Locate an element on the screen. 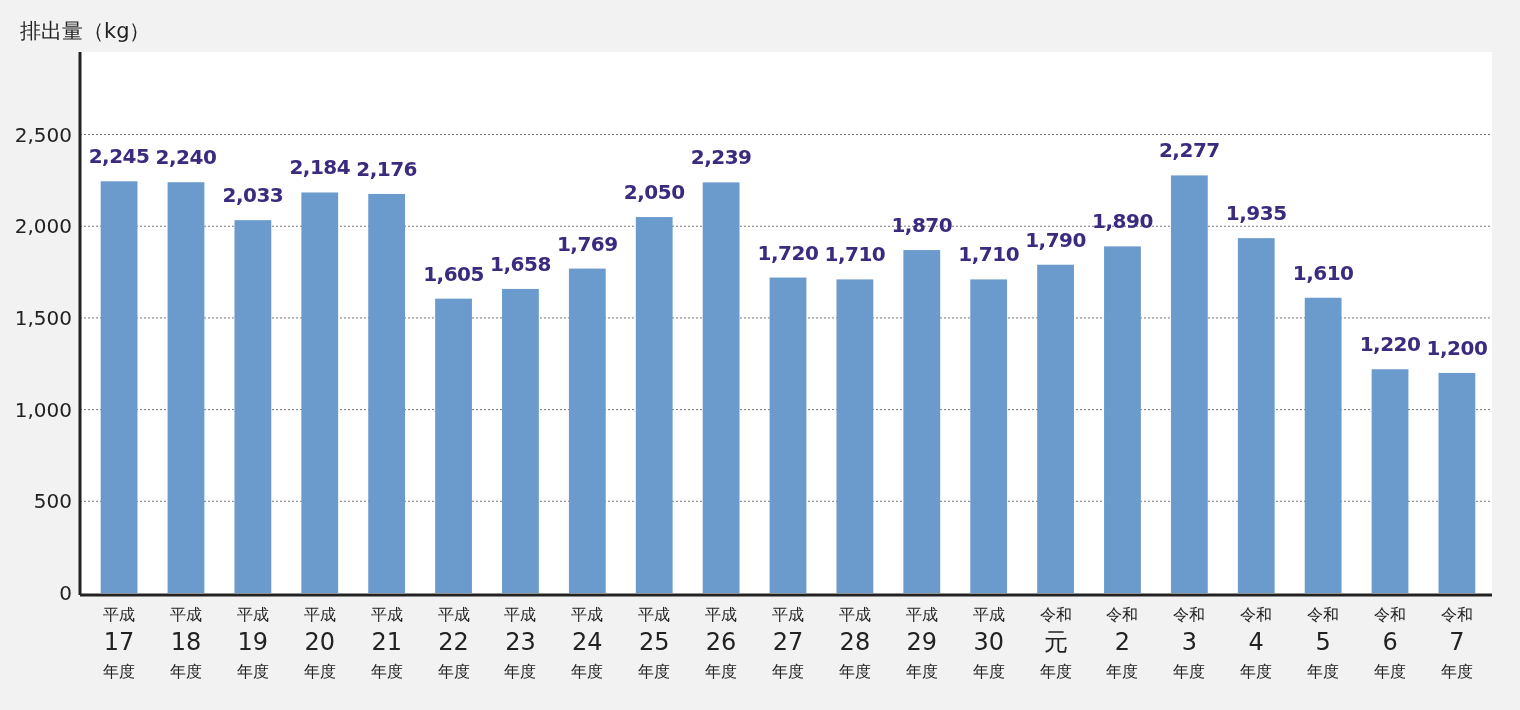 Image resolution: width=1520 pixels, height=710 pixels. x-tick-label: 平成17年度 is located at coordinates (119, 643).